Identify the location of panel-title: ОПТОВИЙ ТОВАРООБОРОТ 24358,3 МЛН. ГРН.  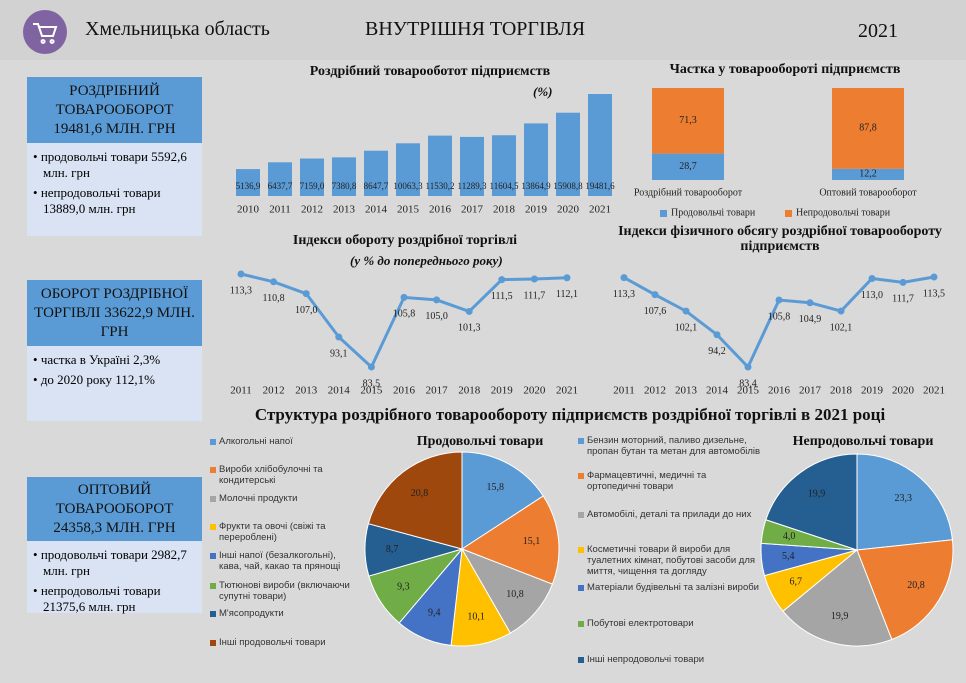
(114, 509).